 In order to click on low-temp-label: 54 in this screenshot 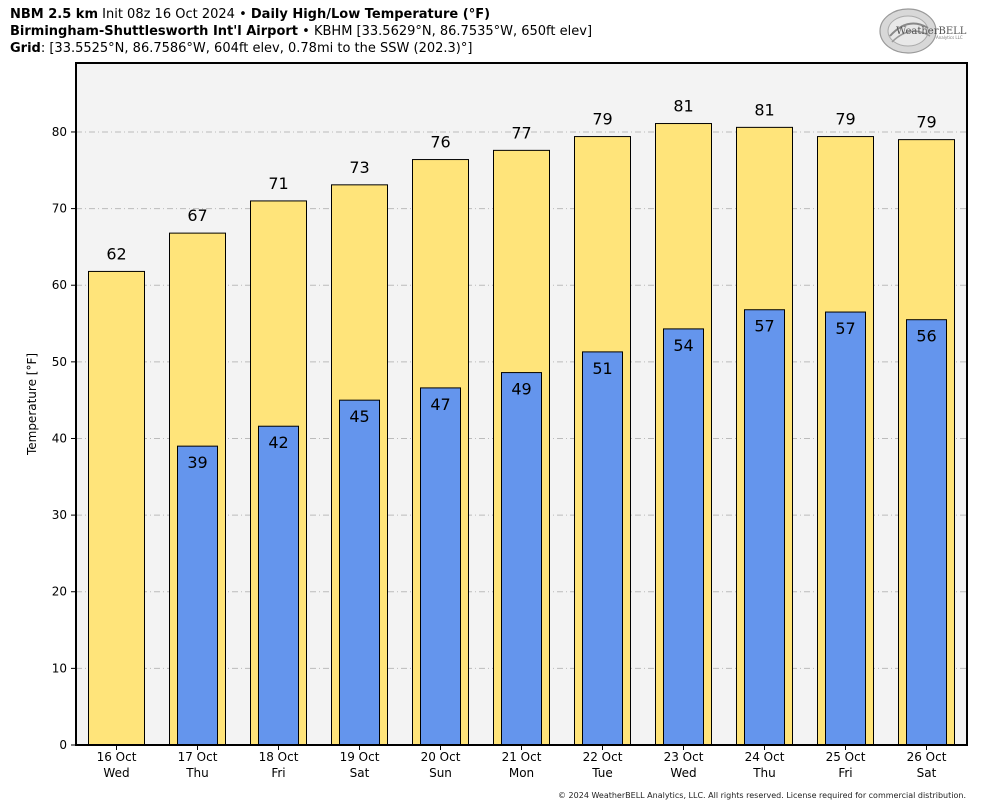, I will do `click(683, 345)`.